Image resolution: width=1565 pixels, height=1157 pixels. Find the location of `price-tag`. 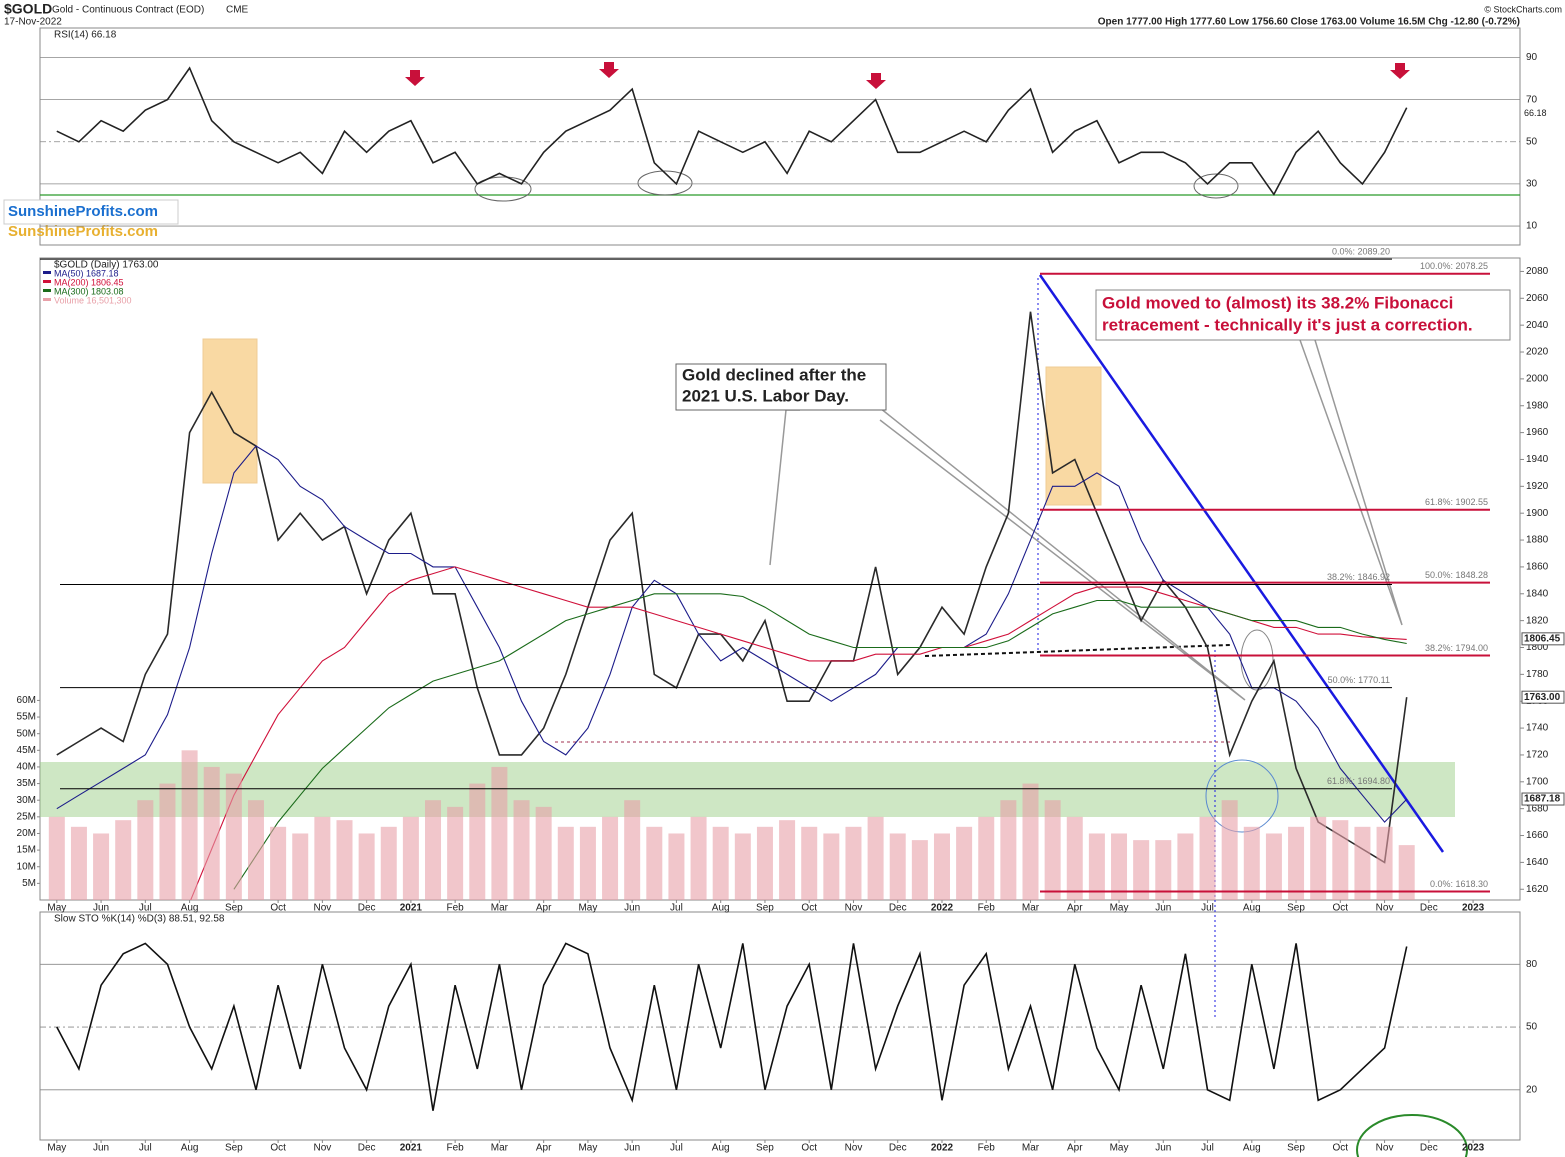

price-tag is located at coordinates (1543, 697).